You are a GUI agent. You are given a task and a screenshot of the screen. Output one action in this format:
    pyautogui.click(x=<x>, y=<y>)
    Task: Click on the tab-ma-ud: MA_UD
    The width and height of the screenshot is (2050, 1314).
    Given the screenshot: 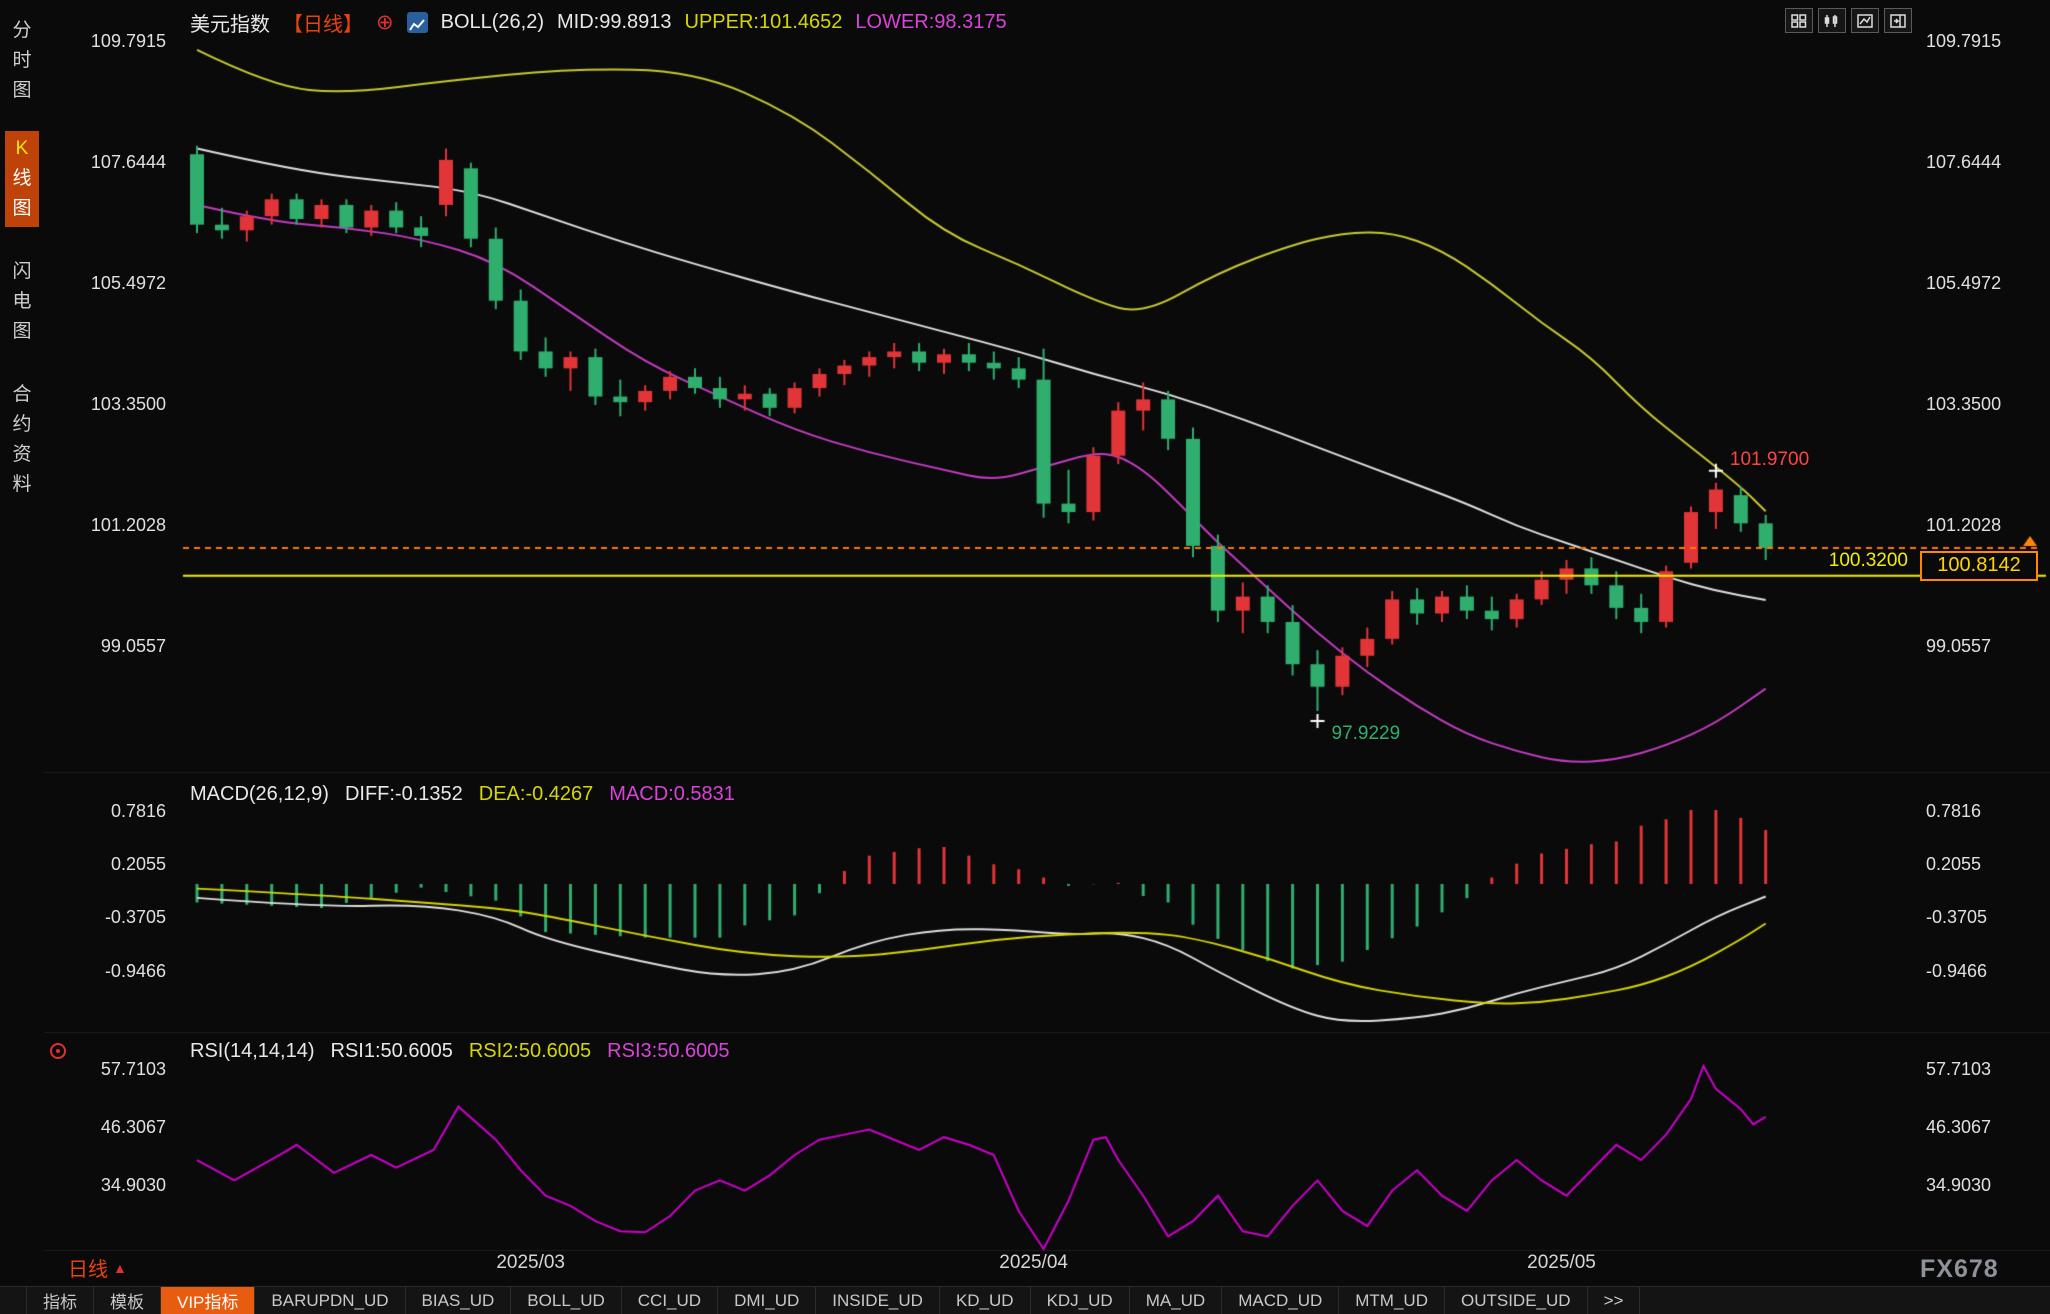 What is the action you would take?
    pyautogui.click(x=1176, y=1300)
    